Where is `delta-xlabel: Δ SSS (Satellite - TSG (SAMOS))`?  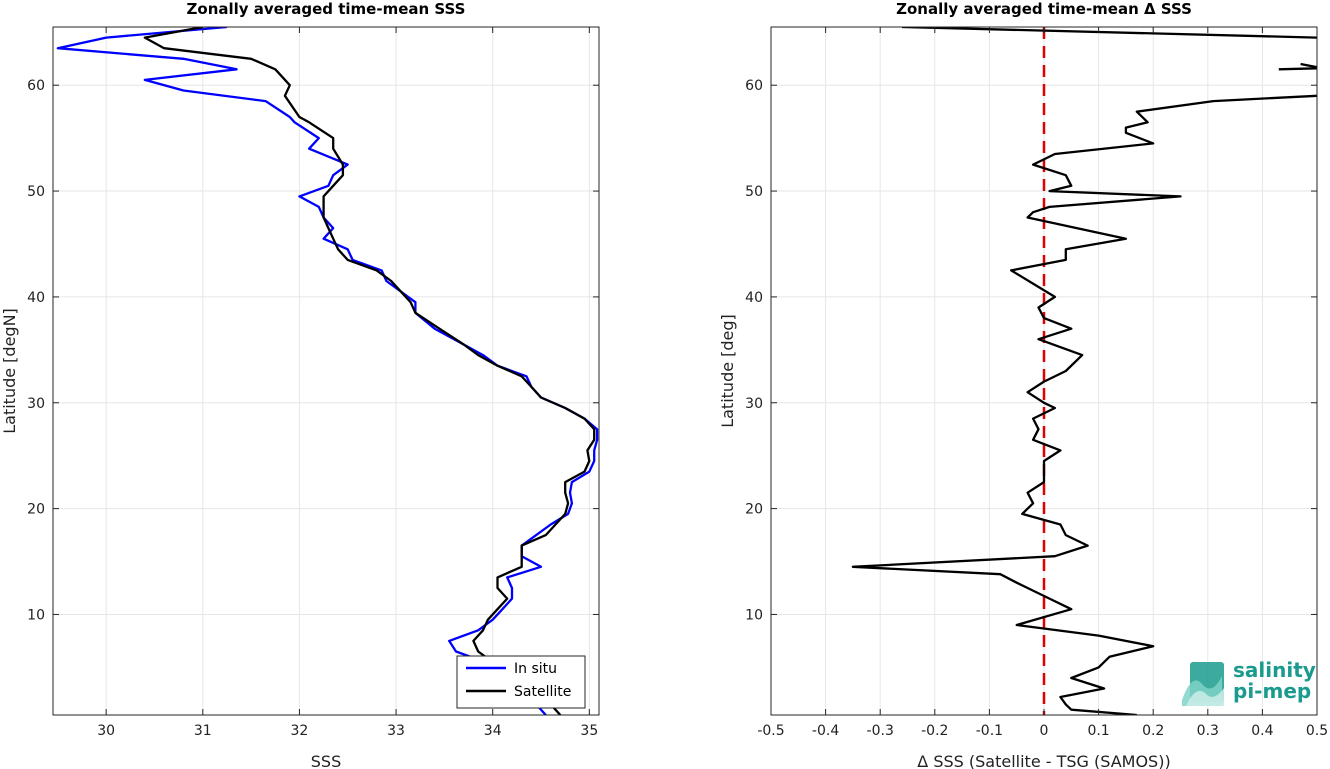 delta-xlabel: Δ SSS (Satellite - TSG (SAMOS)) is located at coordinates (1043, 760).